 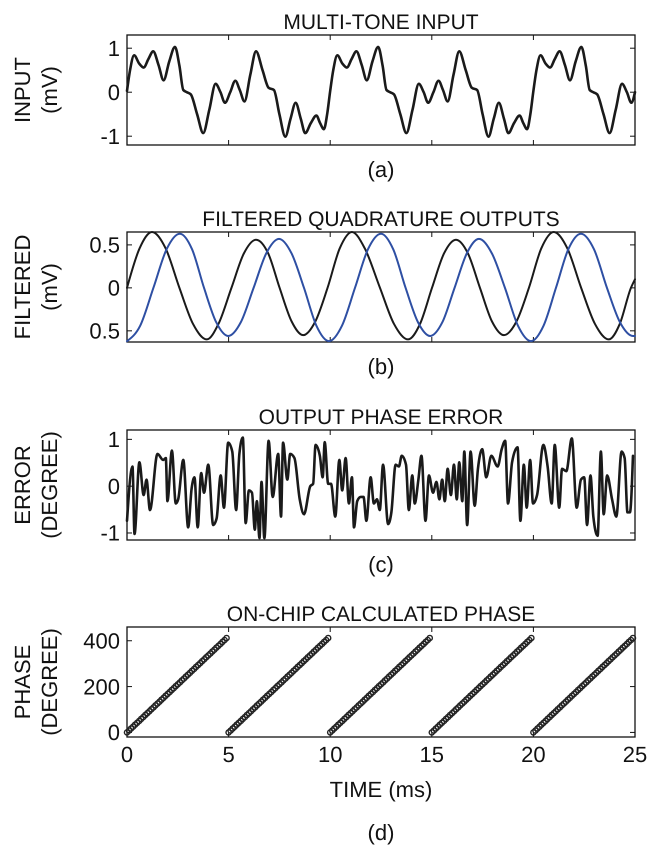 I want to click on y-axis-title: ERROR (DEGREE), so click(x=36, y=485).